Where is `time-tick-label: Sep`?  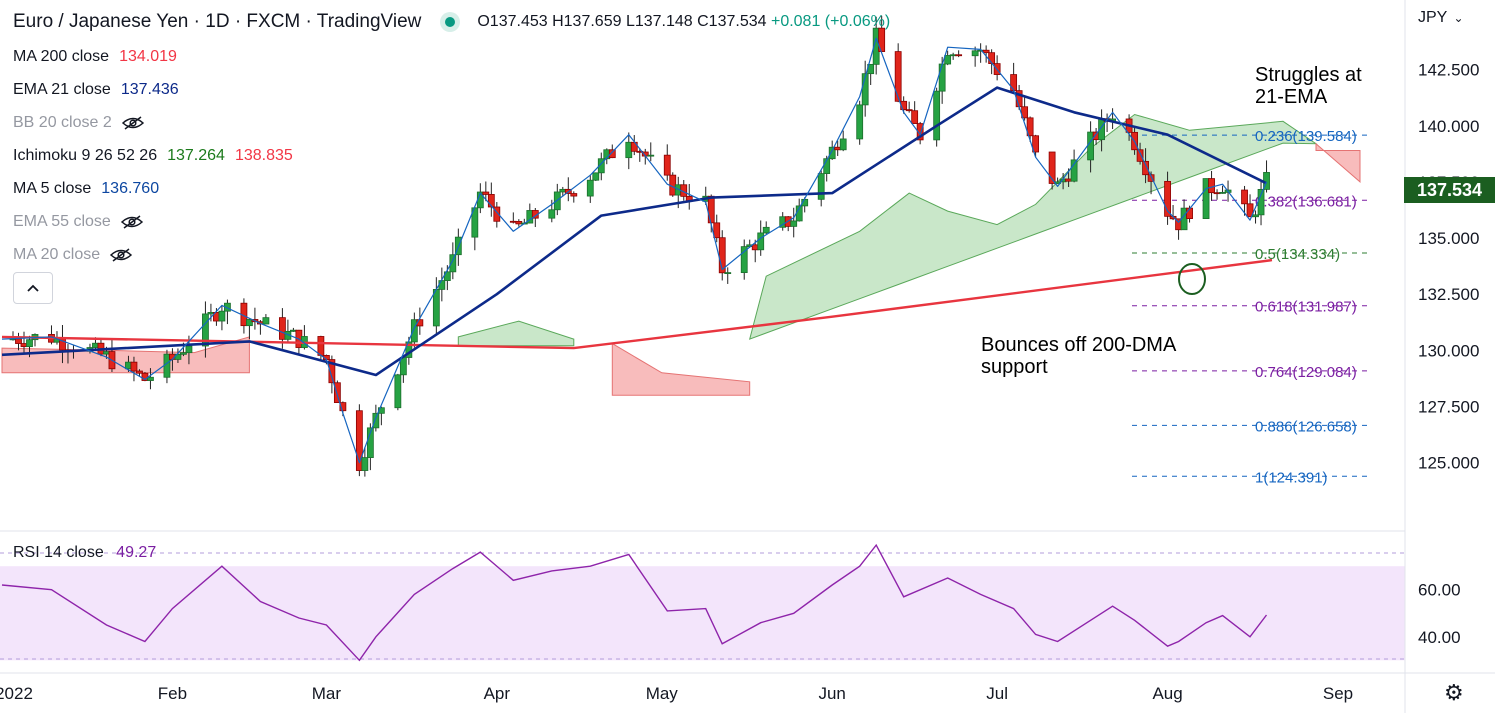 time-tick-label: Sep is located at coordinates (1338, 693).